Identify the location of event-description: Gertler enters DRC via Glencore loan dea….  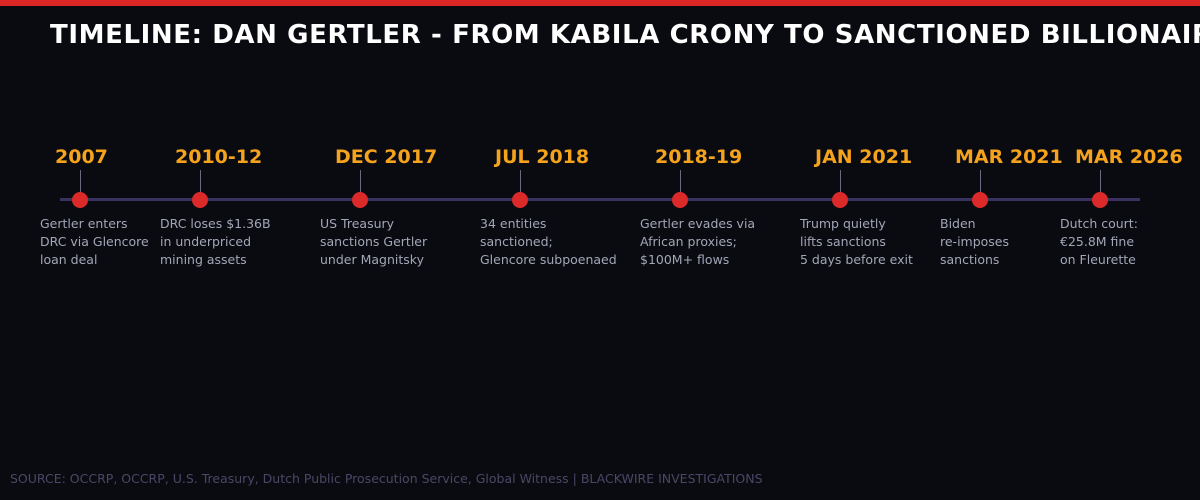
(94, 242).